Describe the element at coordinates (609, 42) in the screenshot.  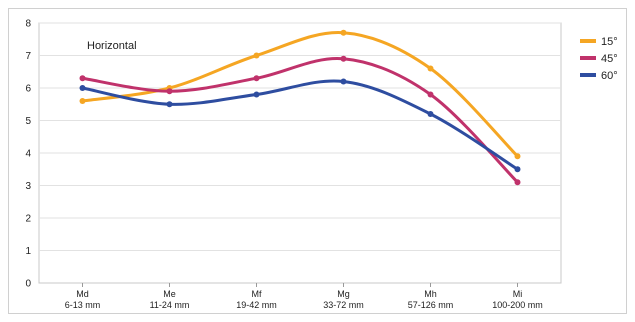
I see `legend-label: 15°` at that location.